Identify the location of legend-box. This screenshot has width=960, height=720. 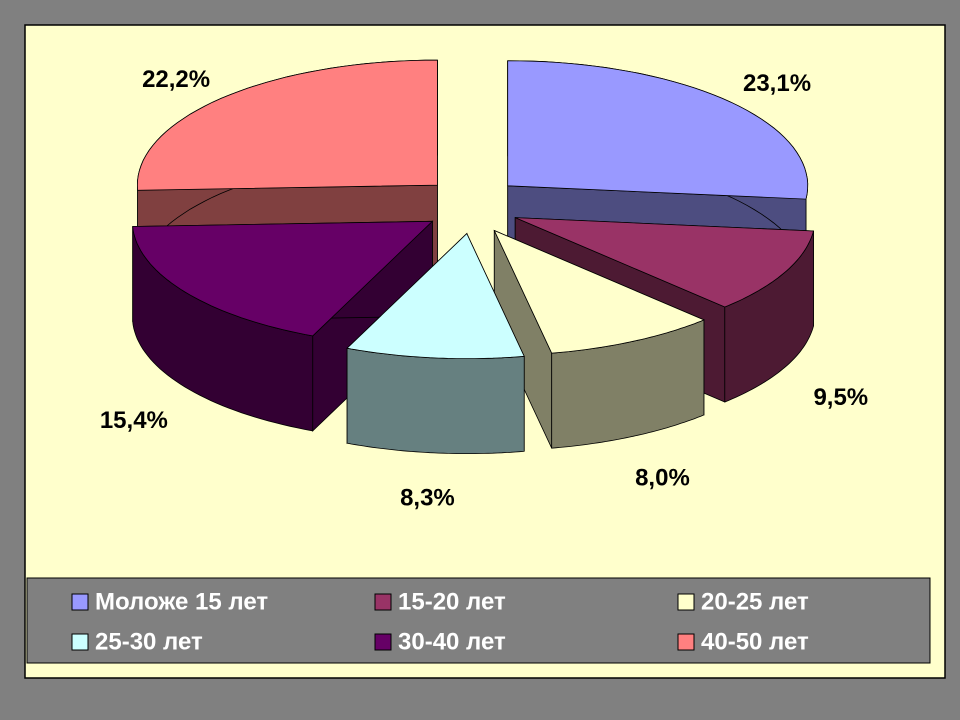
(478, 620).